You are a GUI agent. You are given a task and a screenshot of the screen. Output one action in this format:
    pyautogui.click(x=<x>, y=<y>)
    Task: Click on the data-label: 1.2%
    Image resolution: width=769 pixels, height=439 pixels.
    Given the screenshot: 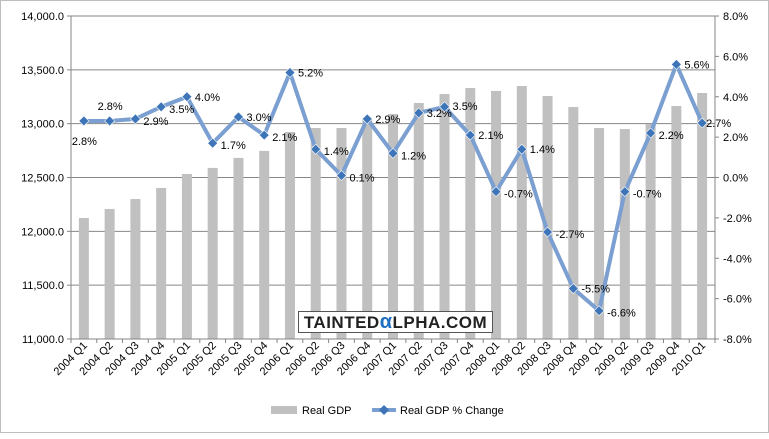 What is the action you would take?
    pyautogui.click(x=413, y=156)
    